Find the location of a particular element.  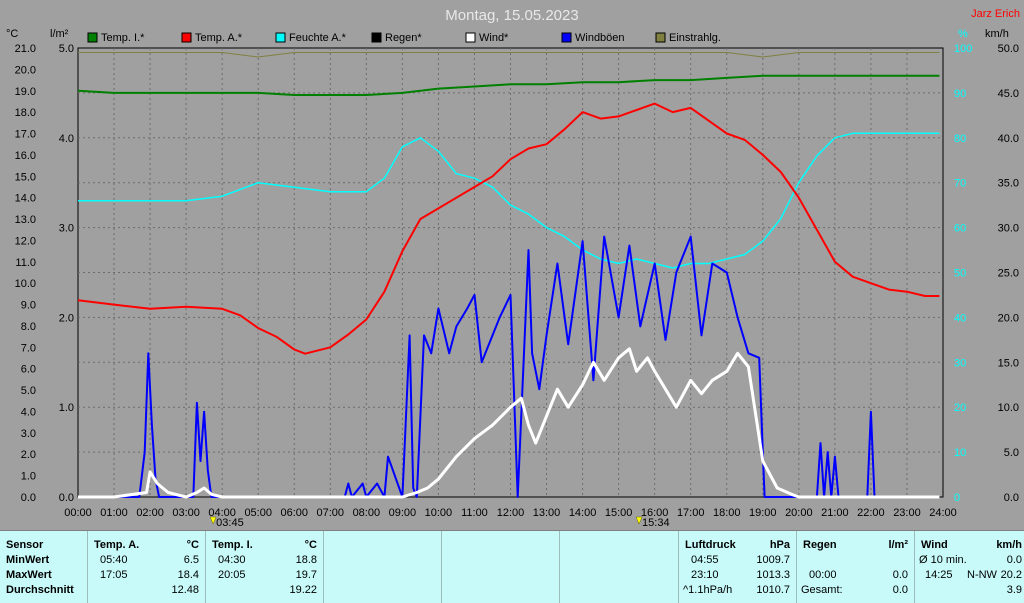

temp-i-unit: °C is located at coordinates (310, 545).